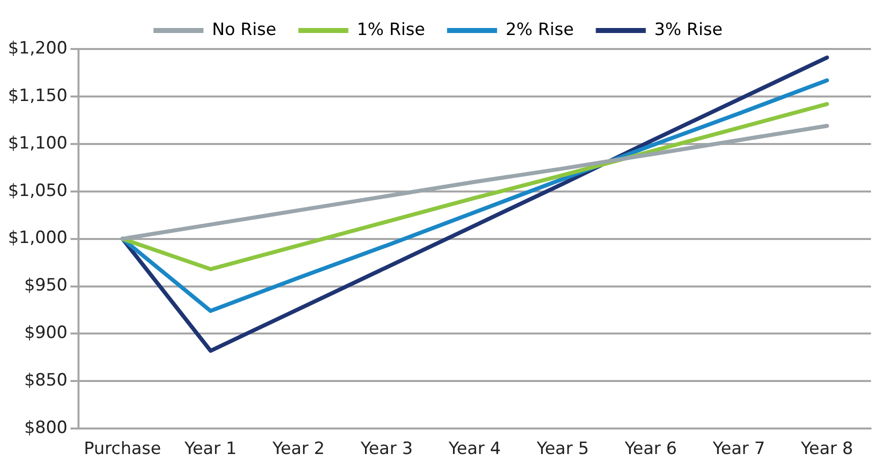  What do you see at coordinates (650, 449) in the screenshot?
I see `x-tick-label: Year 6` at bounding box center [650, 449].